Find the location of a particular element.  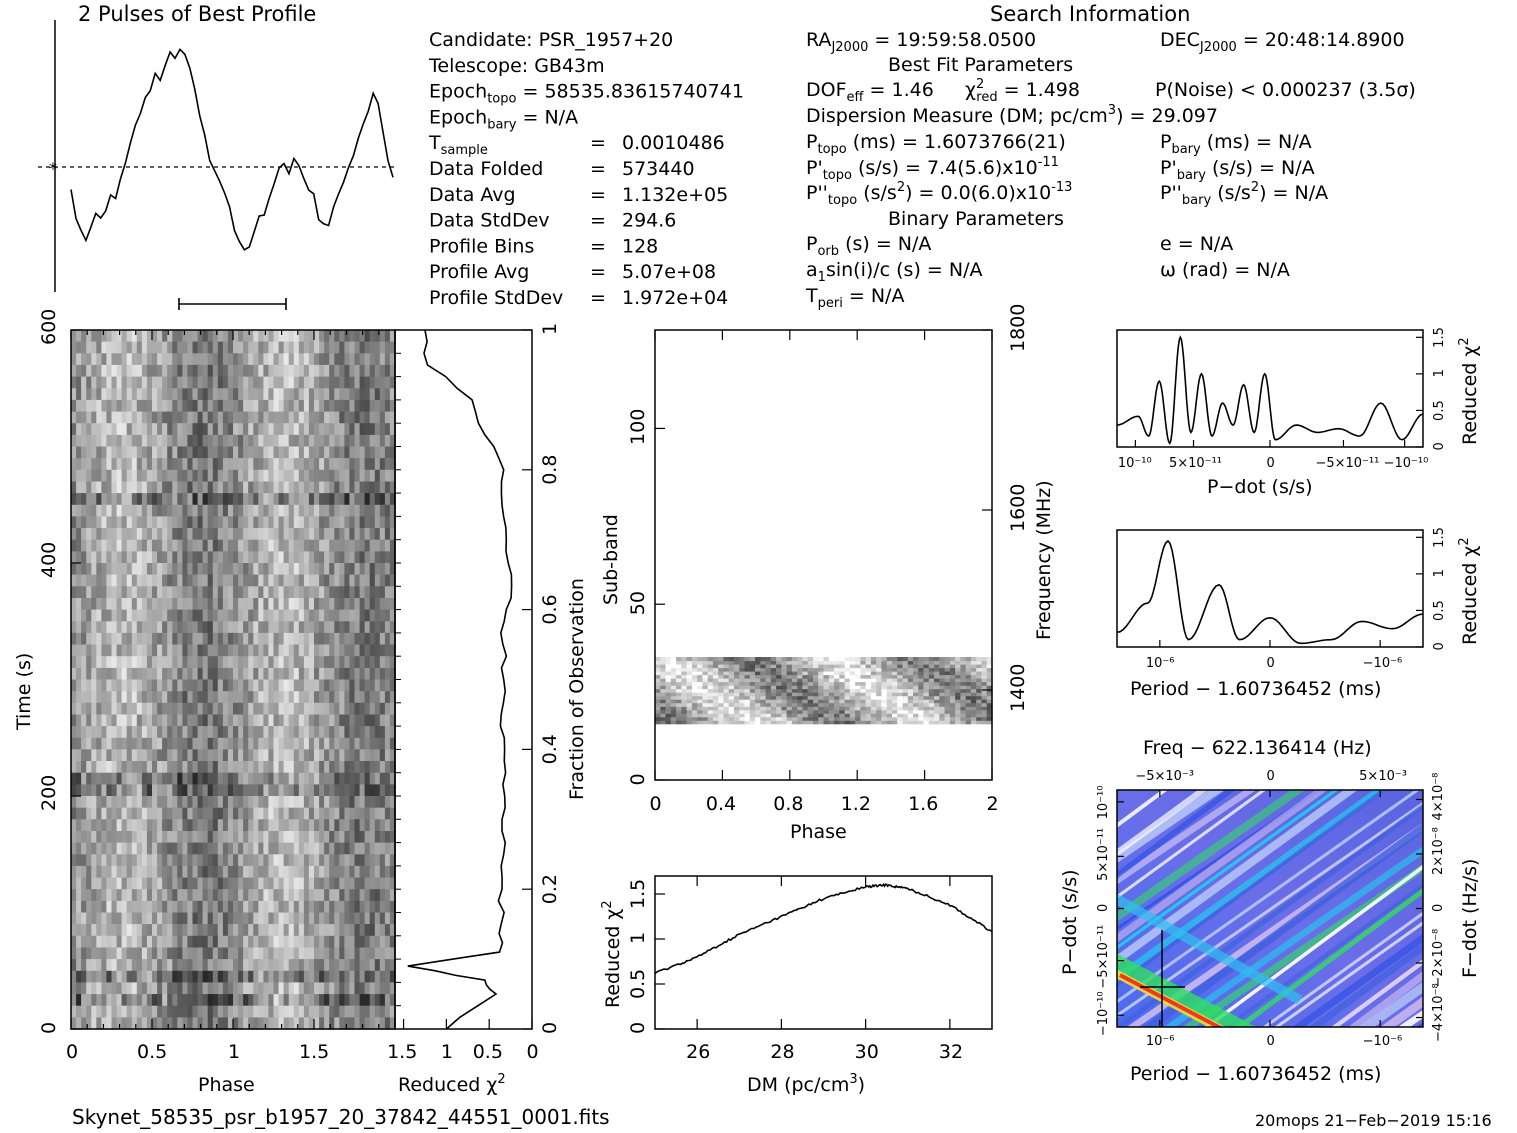

redchi-axis-label: Reduced χ2 is located at coordinates (452, 1084).